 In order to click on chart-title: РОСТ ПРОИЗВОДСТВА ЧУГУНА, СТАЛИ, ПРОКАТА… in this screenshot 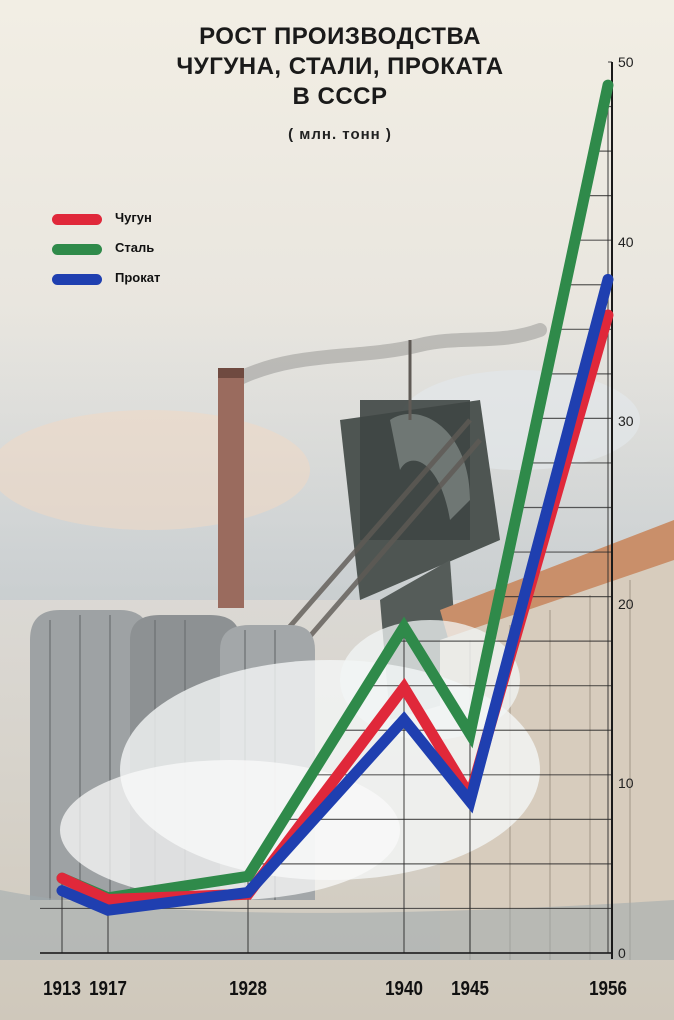, I will do `click(340, 67)`.